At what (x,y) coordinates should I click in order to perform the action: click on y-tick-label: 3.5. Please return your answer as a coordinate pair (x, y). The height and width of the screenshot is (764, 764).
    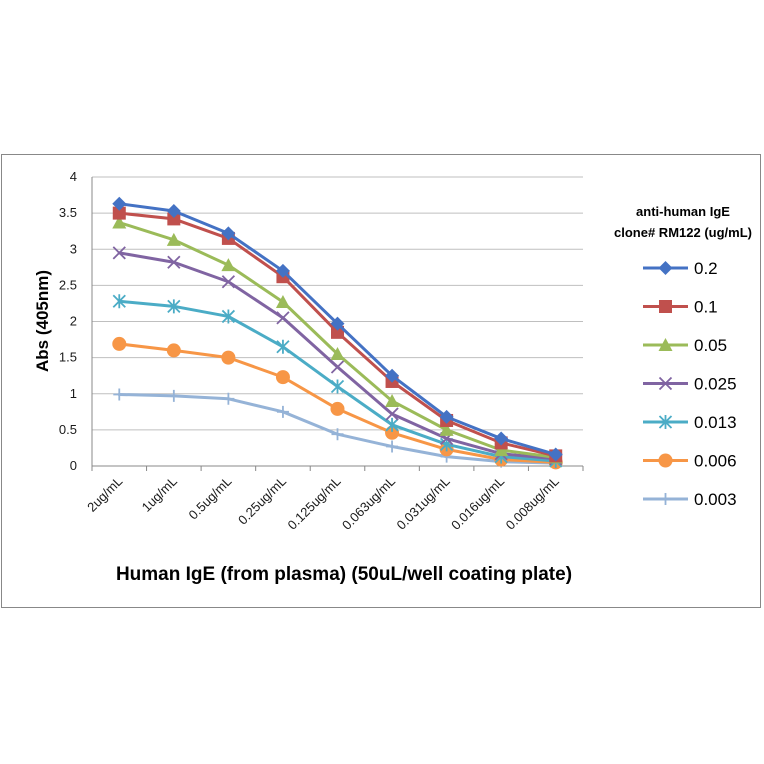
    Looking at the image, I should click on (68, 212).